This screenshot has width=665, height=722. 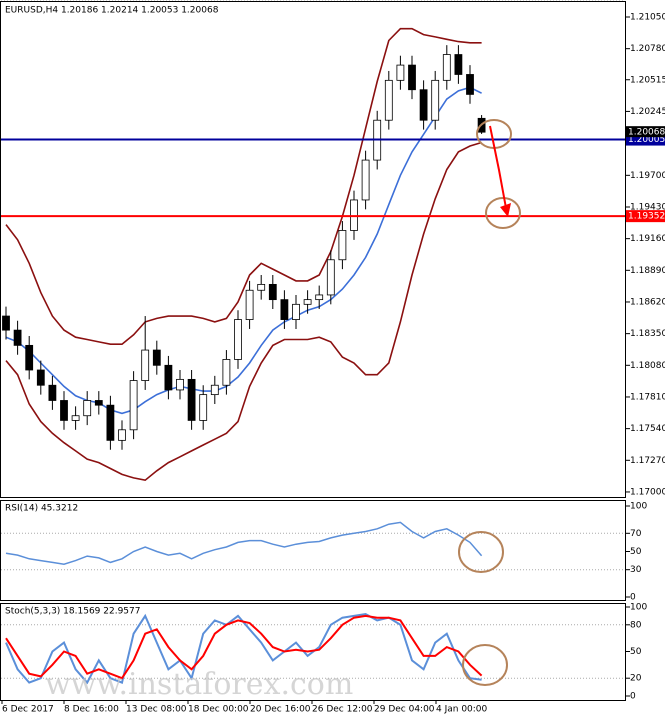 What do you see at coordinates (647, 112) in the screenshot?
I see `y-tick-label: 1.20245` at bounding box center [647, 112].